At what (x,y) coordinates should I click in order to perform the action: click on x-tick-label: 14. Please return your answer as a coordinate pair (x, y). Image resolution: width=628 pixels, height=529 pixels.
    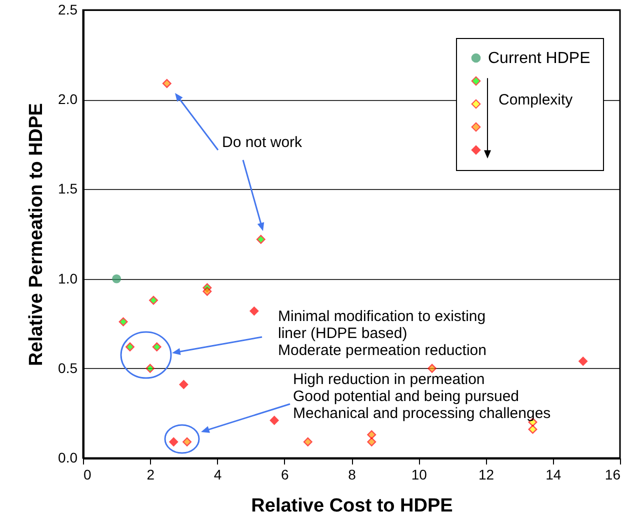
    Looking at the image, I should click on (554, 474).